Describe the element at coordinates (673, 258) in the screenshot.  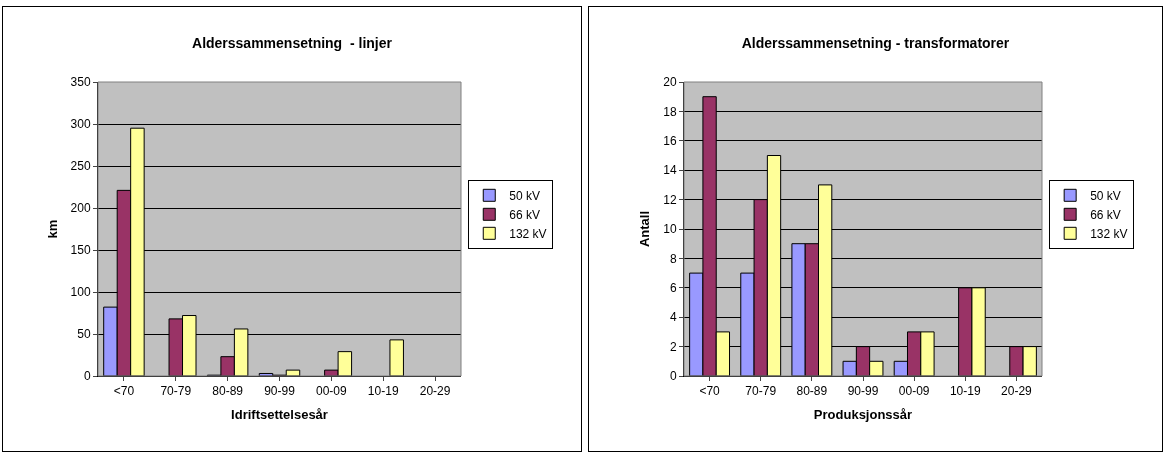
I see `y-tick-label: 8` at that location.